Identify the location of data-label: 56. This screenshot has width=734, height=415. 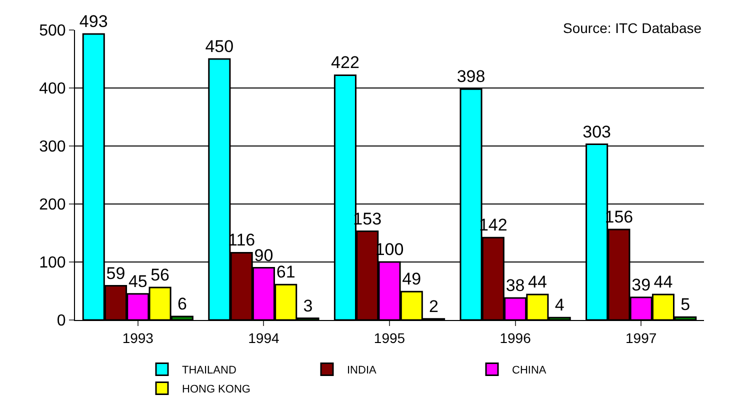
(160, 275).